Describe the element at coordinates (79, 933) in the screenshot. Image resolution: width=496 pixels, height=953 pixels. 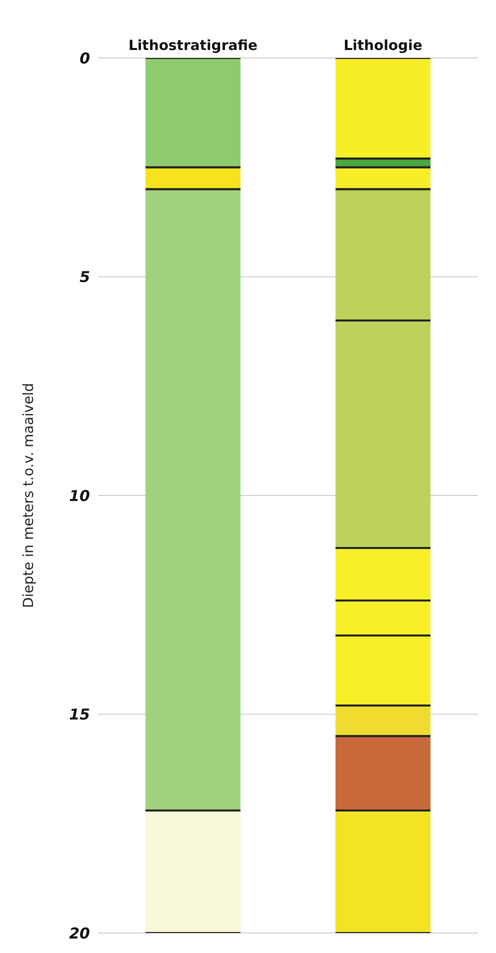
I see `y-tick-label: 20` at that location.